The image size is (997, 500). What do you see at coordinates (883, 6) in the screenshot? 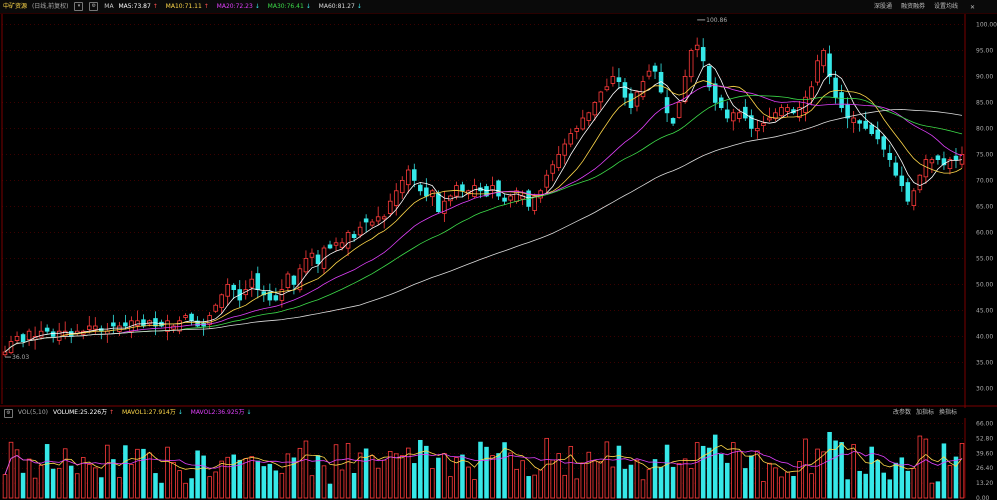
I see `shengutong-button: 深股通` at bounding box center [883, 6].